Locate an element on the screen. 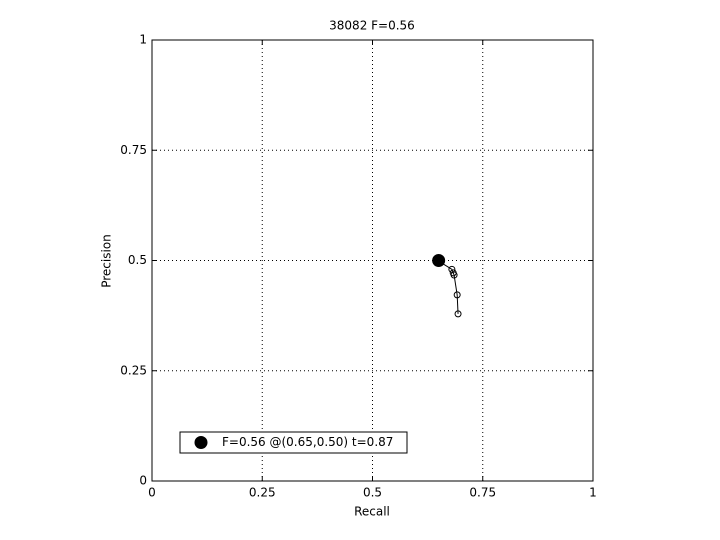 Image resolution: width=720 pixels, height=540 pixels. y-tick-label: 0 is located at coordinates (143, 481).